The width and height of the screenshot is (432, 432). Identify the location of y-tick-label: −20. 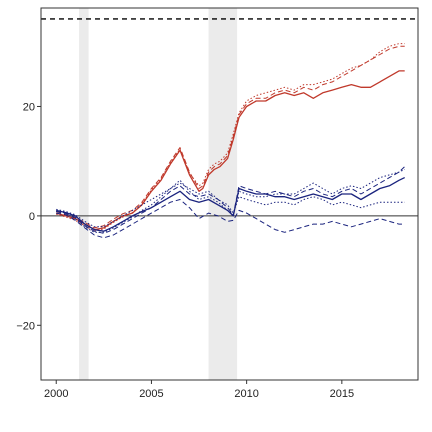
(25, 326).